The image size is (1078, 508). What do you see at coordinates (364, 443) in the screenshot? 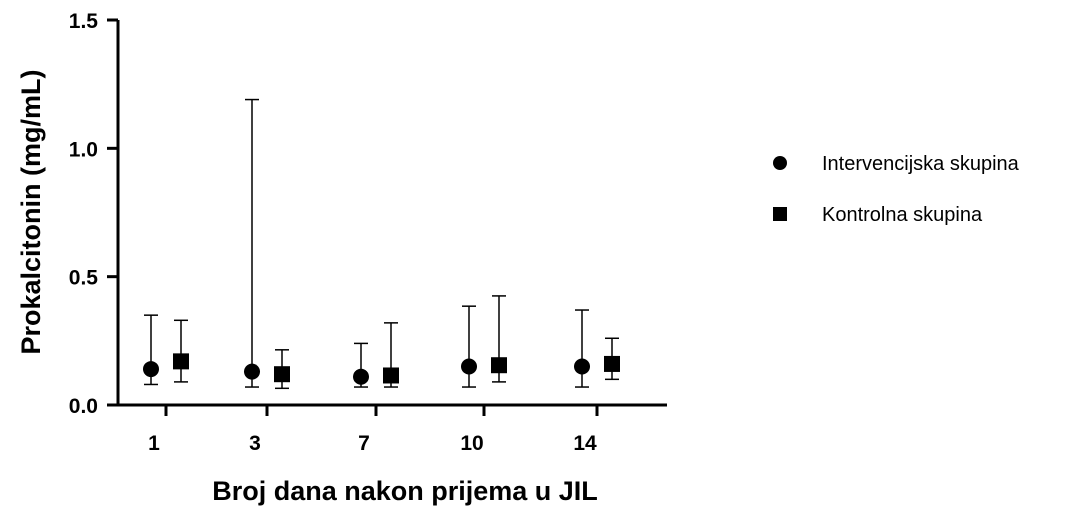
I see `x-tick-label: 7` at bounding box center [364, 443].